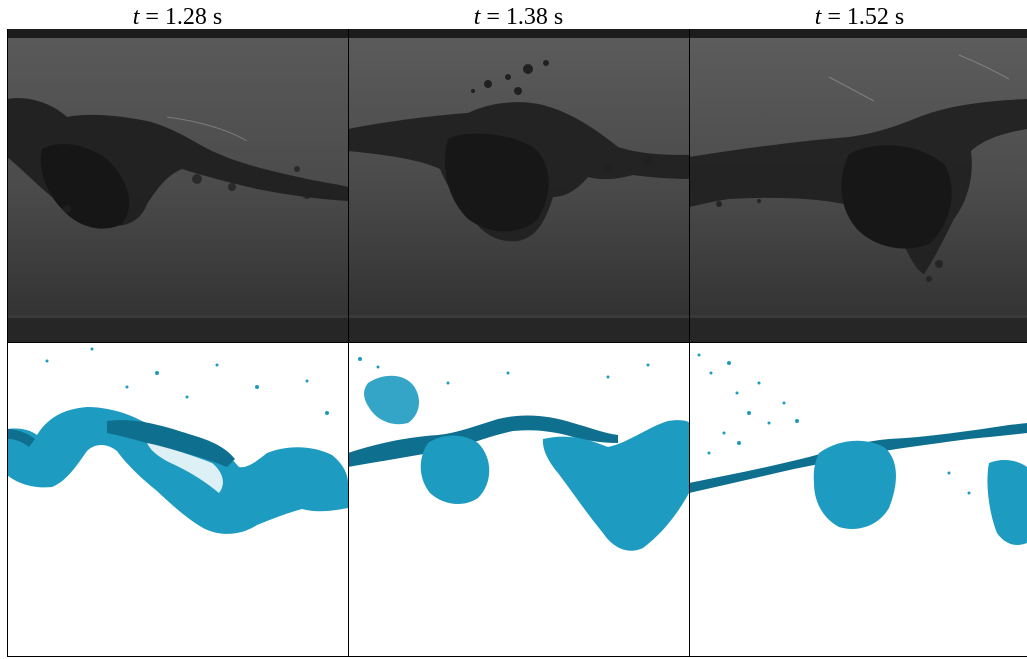 This screenshot has width=1027, height=659. Describe the element at coordinates (522, 17) in the screenshot. I see `time-value: = 1.38 s` at that location.